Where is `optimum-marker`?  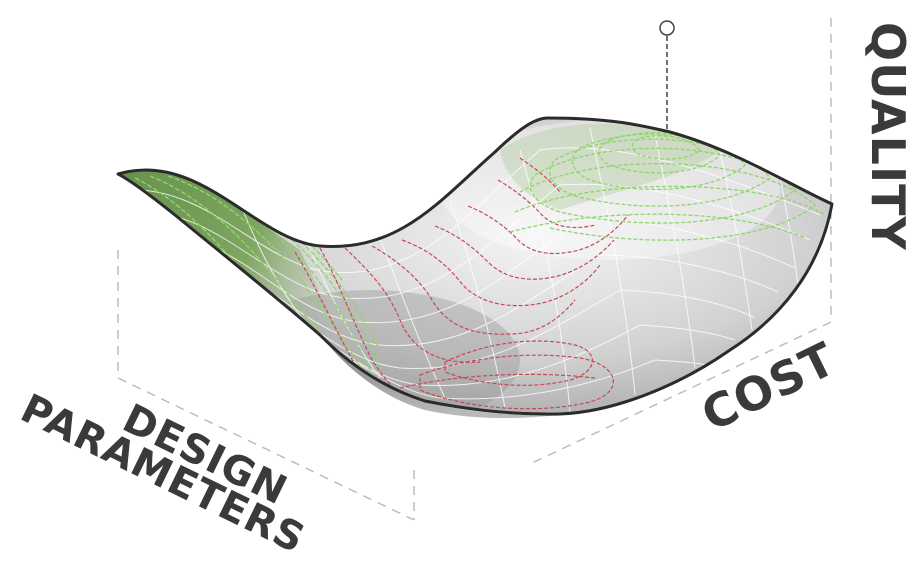
optimum-marker is located at coordinates (667, 76).